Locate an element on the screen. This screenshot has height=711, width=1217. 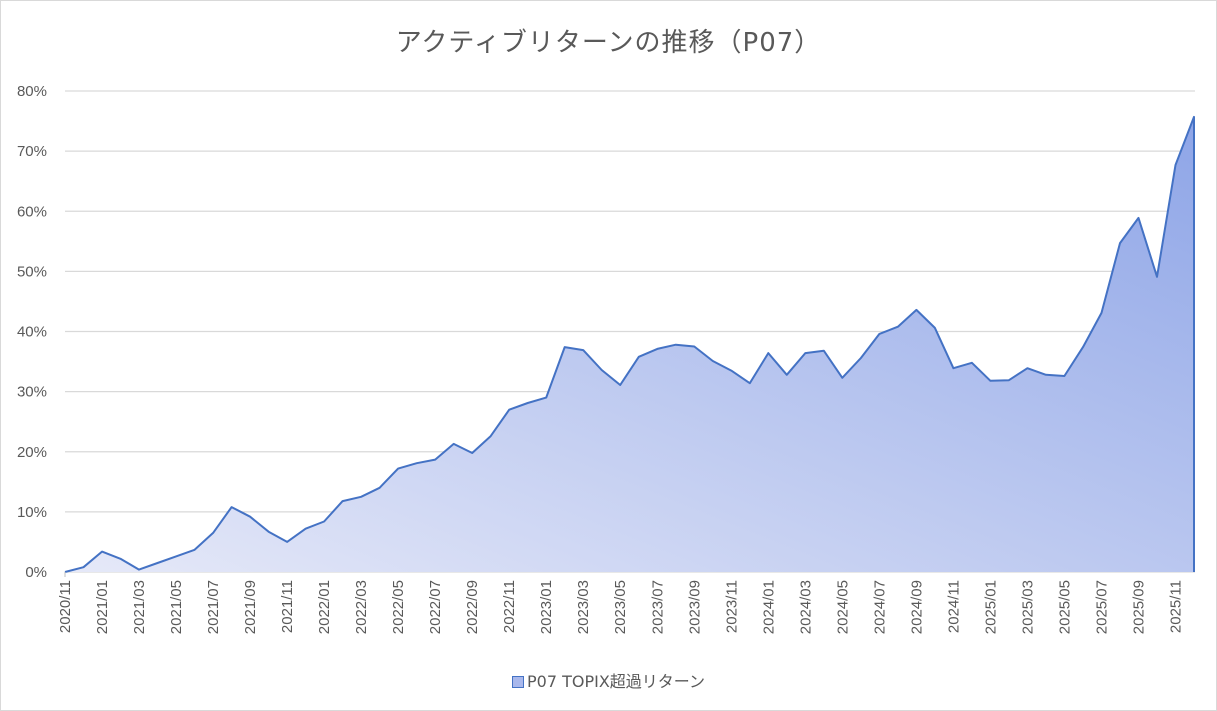
x-tick-label: 2021/05 is located at coordinates (176, 607).